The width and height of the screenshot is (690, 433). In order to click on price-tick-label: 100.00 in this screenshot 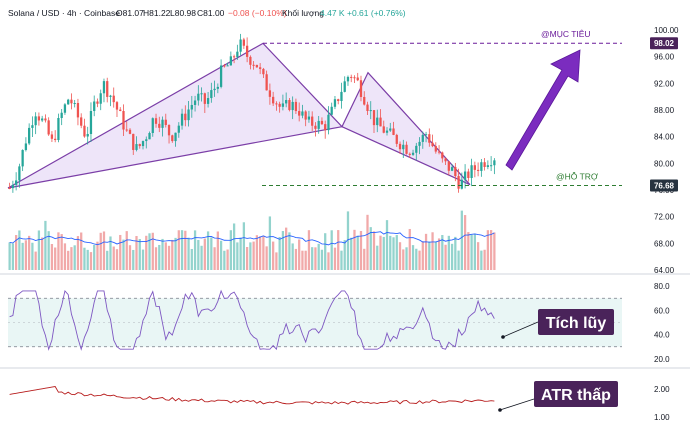, I will do `click(666, 30)`.